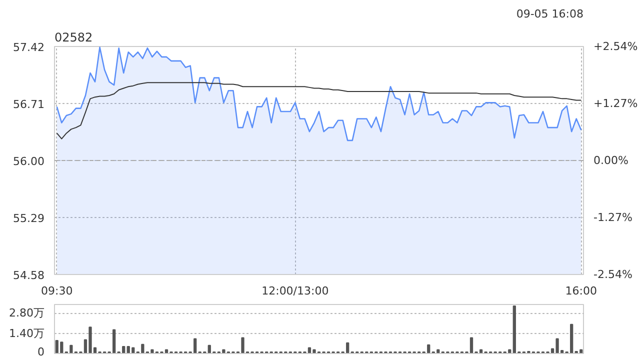  Describe the element at coordinates (611, 160) in the screenshot. I see `y2-tick-label: 0.00%` at that location.